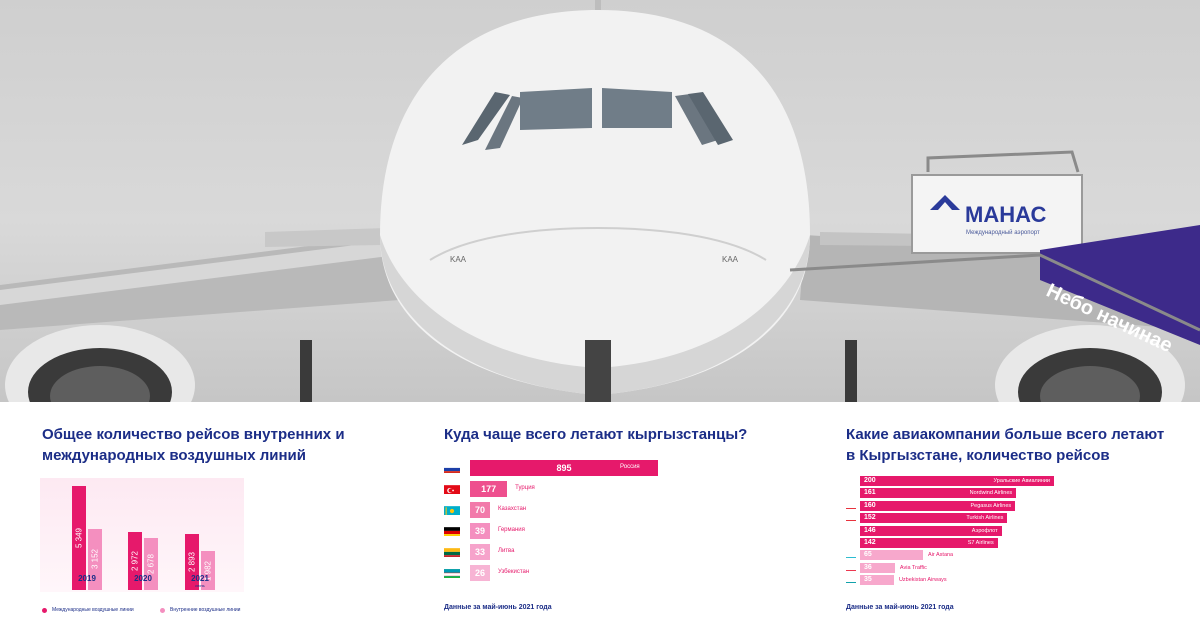 The width and height of the screenshot is (1200, 630). I want to click on bar-category-label: Германия, so click(511, 530).